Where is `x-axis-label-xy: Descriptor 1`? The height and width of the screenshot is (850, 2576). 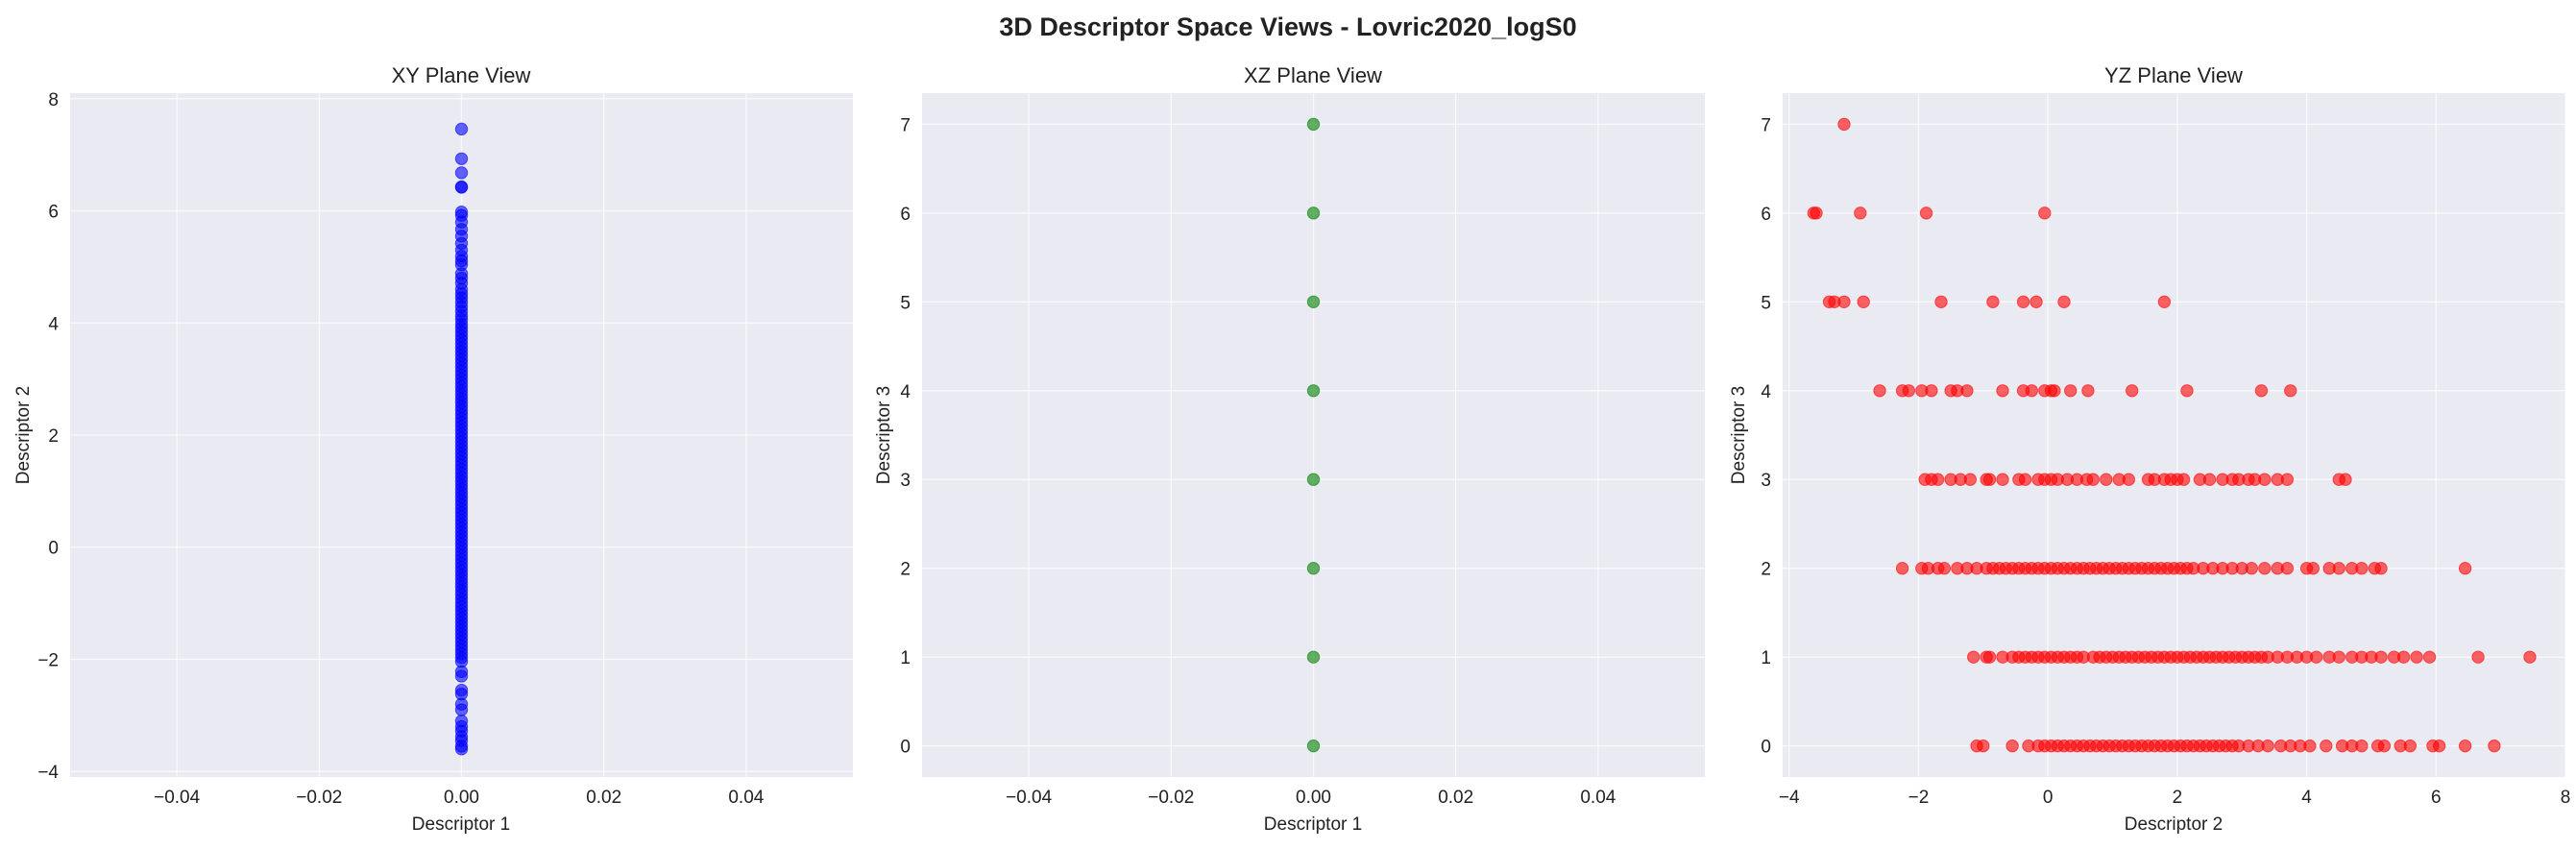
x-axis-label-xy: Descriptor 1 is located at coordinates (461, 825).